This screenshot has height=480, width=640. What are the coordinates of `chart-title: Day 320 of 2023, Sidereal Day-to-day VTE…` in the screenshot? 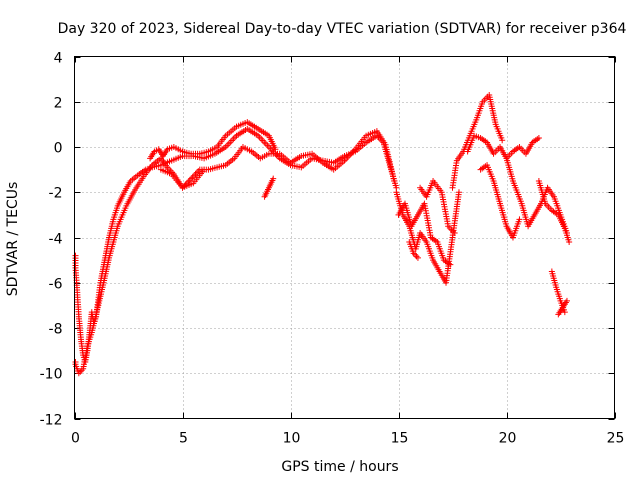 It's located at (342, 29).